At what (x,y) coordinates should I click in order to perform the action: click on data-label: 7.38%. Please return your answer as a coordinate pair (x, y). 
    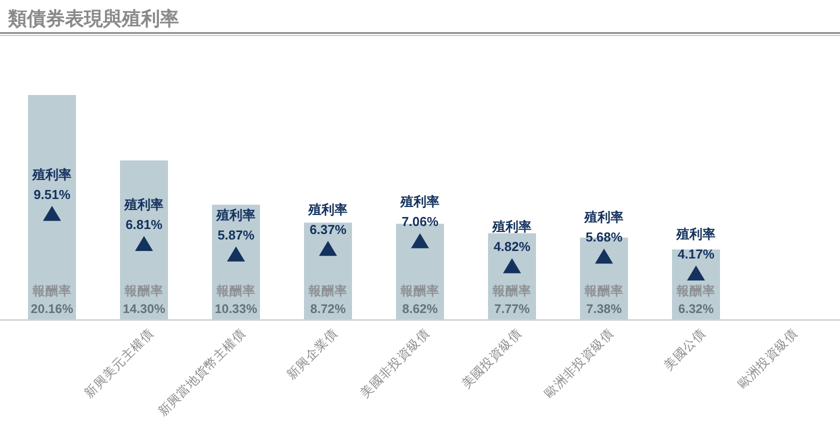
    Looking at the image, I should click on (604, 309).